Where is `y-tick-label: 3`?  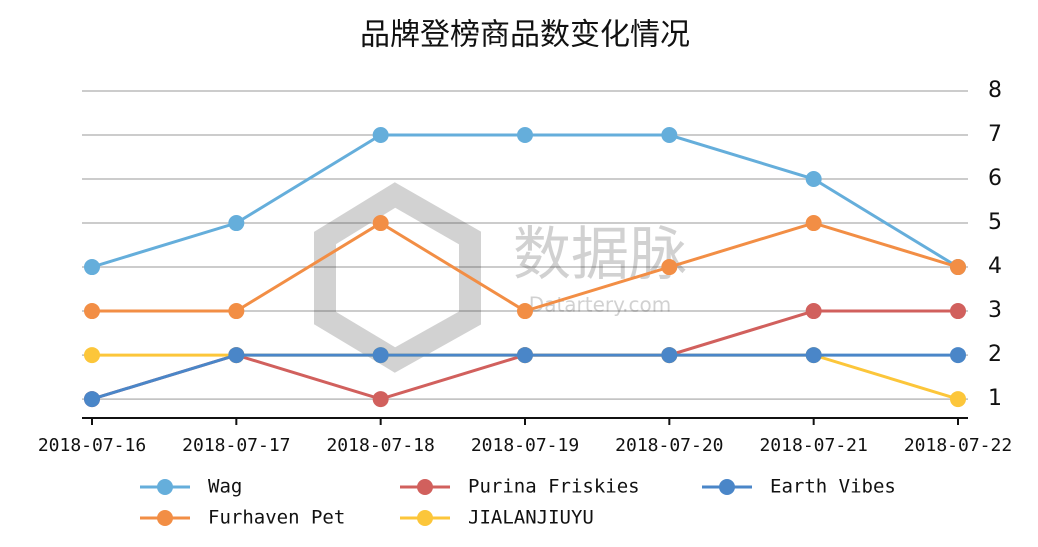
y-tick-label: 3 is located at coordinates (995, 310).